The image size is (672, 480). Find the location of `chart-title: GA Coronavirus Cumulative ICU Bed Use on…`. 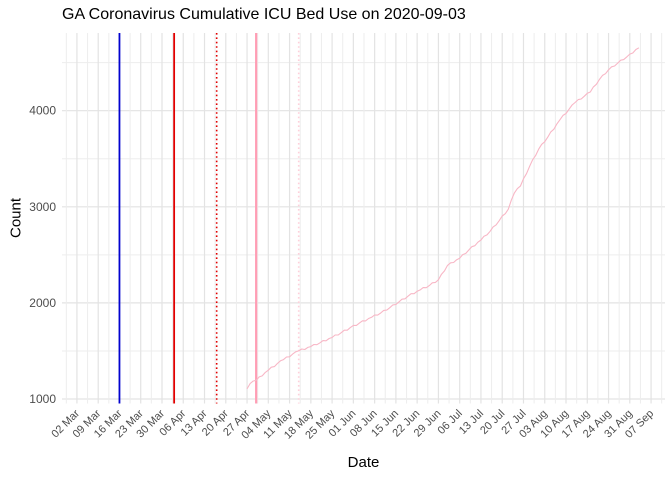

chart-title: GA Coronavirus Cumulative ICU Bed Use on… is located at coordinates (264, 14).